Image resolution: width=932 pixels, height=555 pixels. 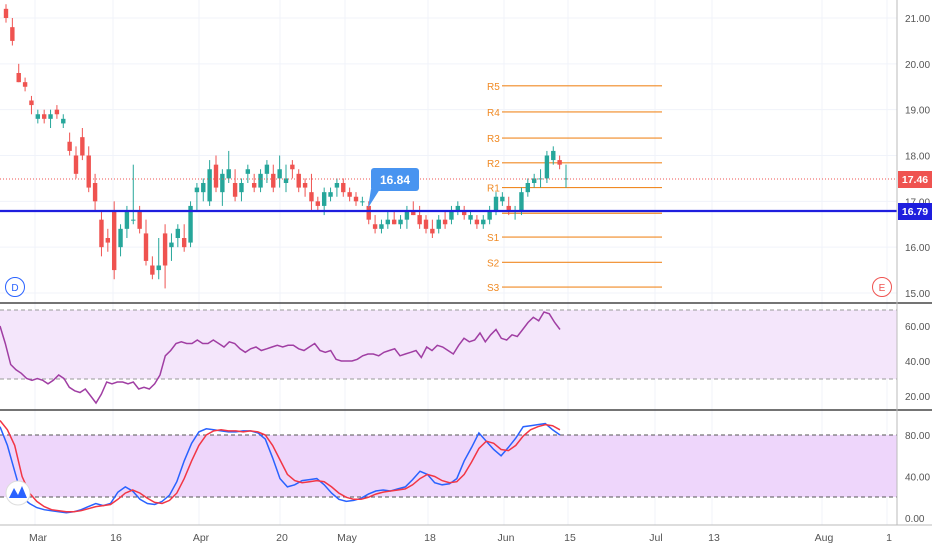 What do you see at coordinates (917, 19) in the screenshot?
I see `price-axis-tick: 21.00` at bounding box center [917, 19].